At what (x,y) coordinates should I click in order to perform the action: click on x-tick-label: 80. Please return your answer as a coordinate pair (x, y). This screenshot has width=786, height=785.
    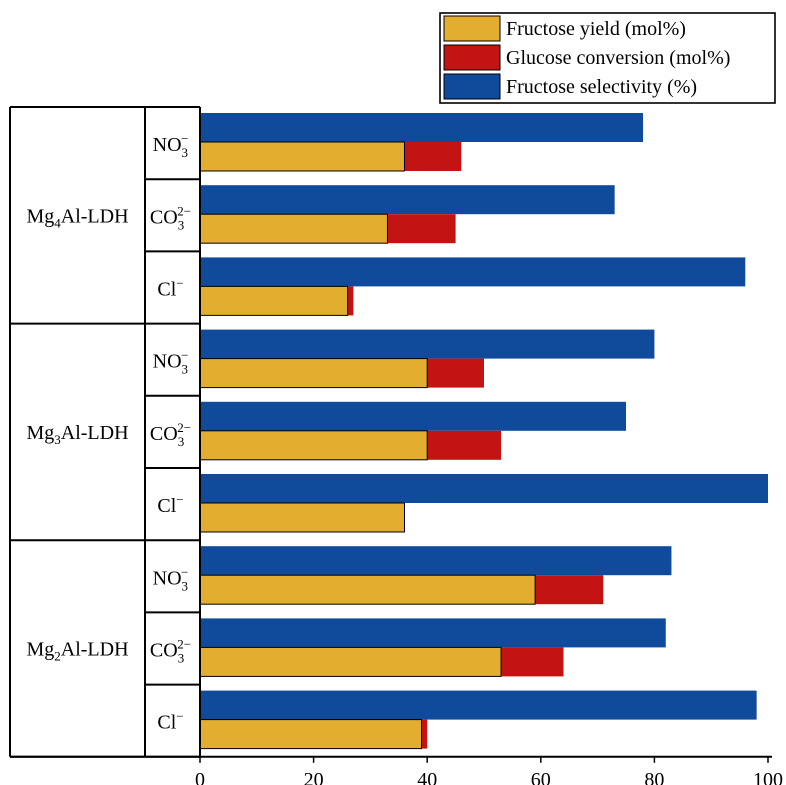
    Looking at the image, I should click on (654, 777).